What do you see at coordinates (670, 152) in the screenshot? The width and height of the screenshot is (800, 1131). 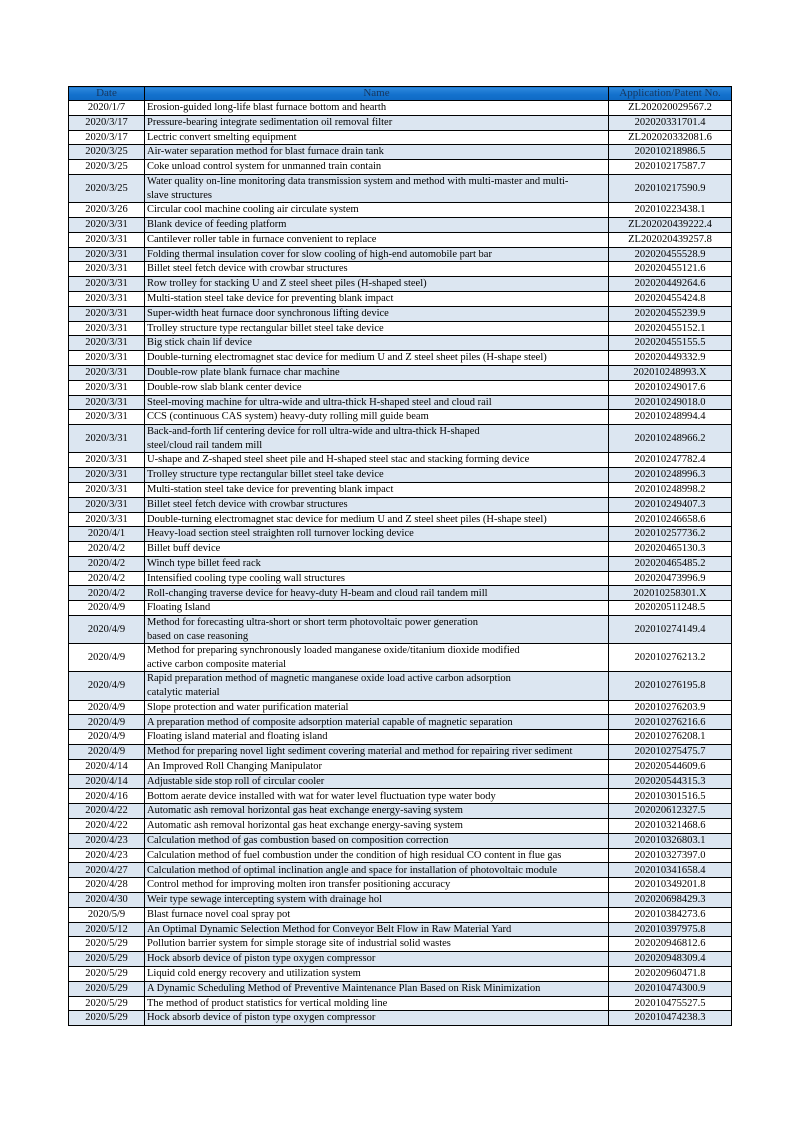 I see `patent-no-cell: 202010218986.5` at bounding box center [670, 152].